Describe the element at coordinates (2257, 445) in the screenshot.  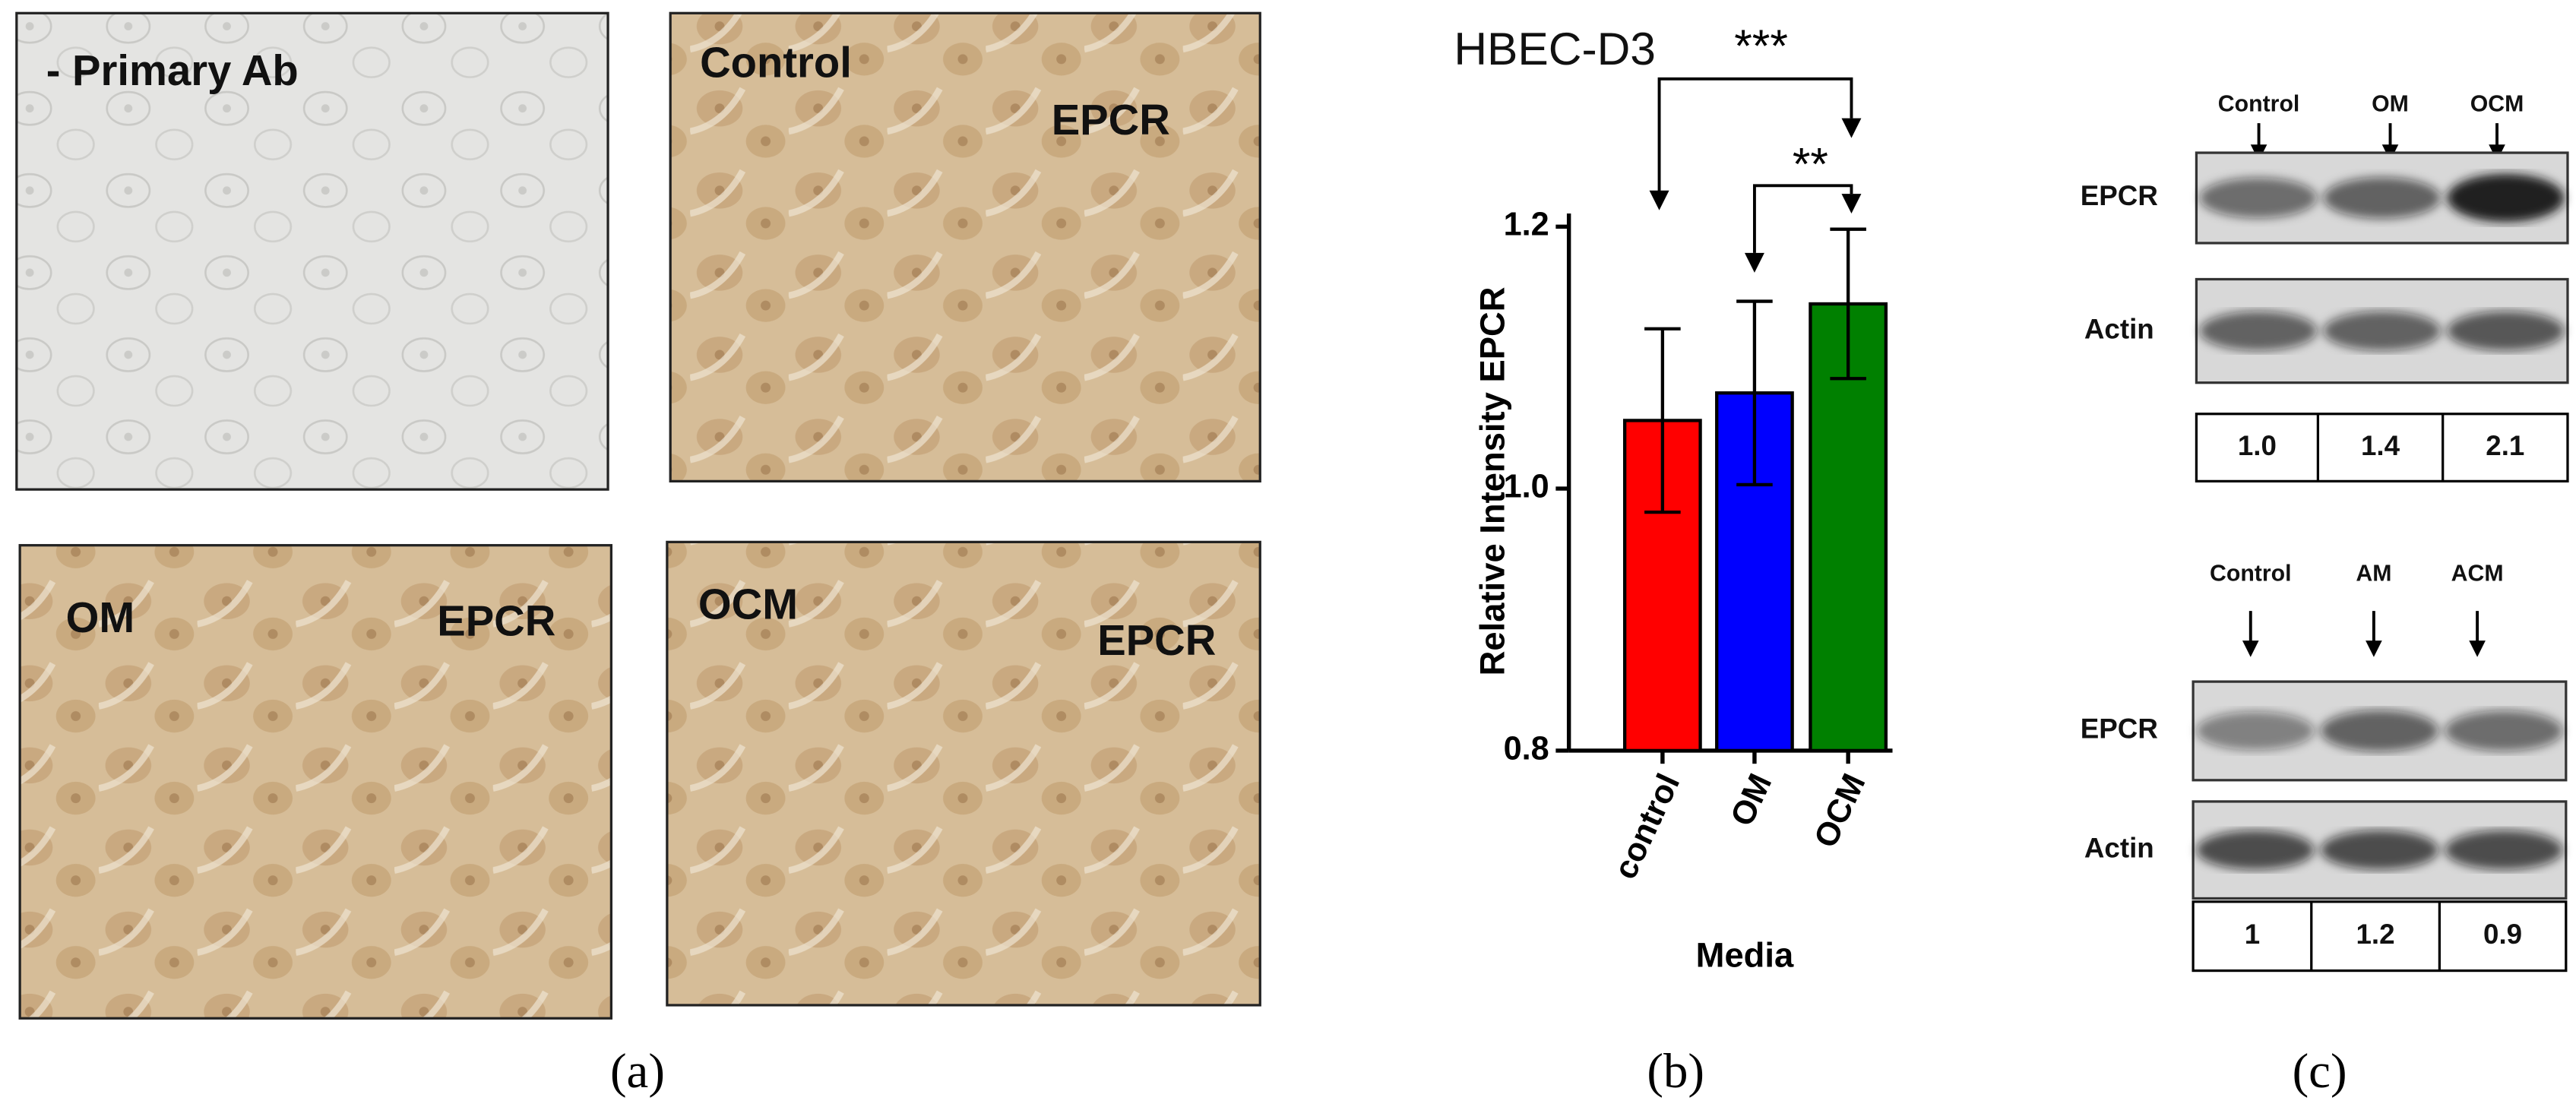
I see `ratio-value: 1.0` at that location.